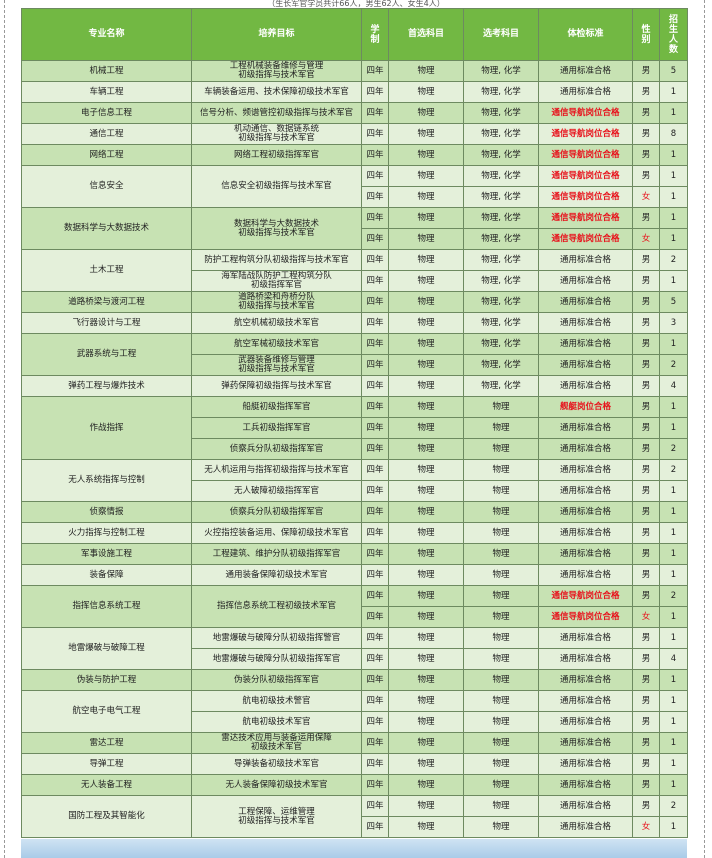 This screenshot has height=858, width=712. What do you see at coordinates (276, 113) in the screenshot?
I see `training-goal-cell: 信号分析、频谱管控初级指挥与技术军官` at bounding box center [276, 113].